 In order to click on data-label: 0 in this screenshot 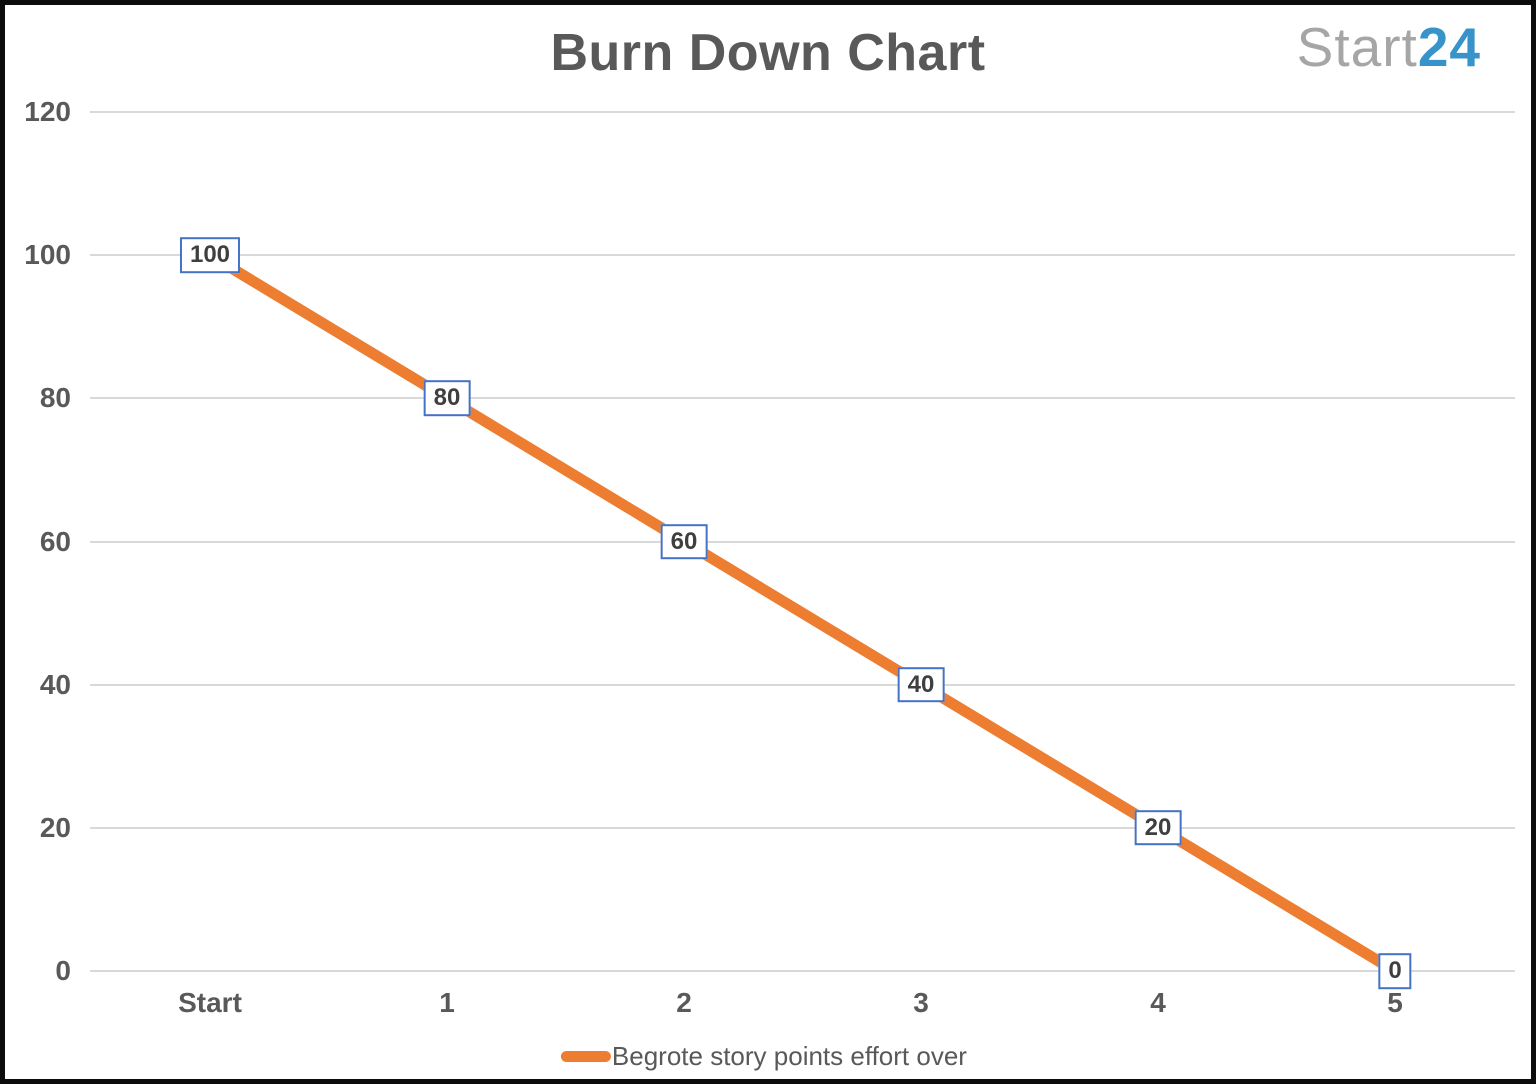, I will do `click(1395, 971)`.